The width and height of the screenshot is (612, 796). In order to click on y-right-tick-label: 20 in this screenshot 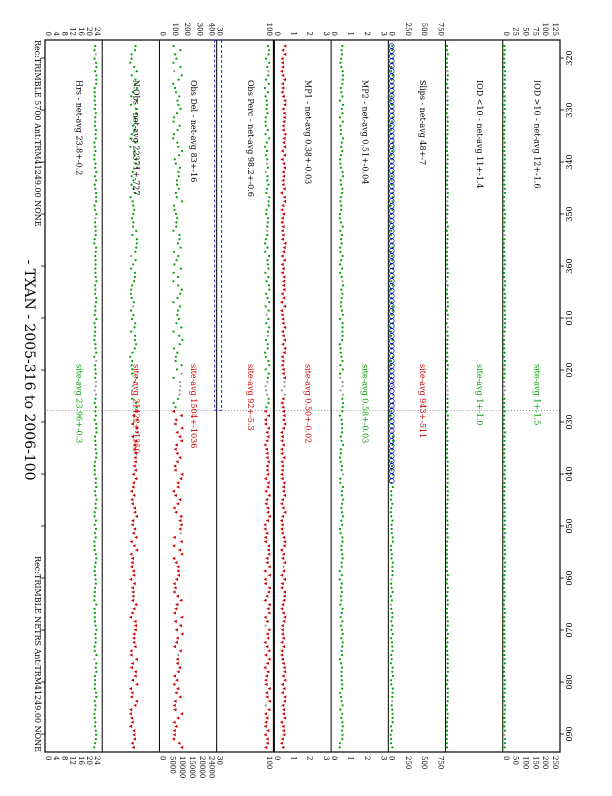, I will do `click(89, 760)`.